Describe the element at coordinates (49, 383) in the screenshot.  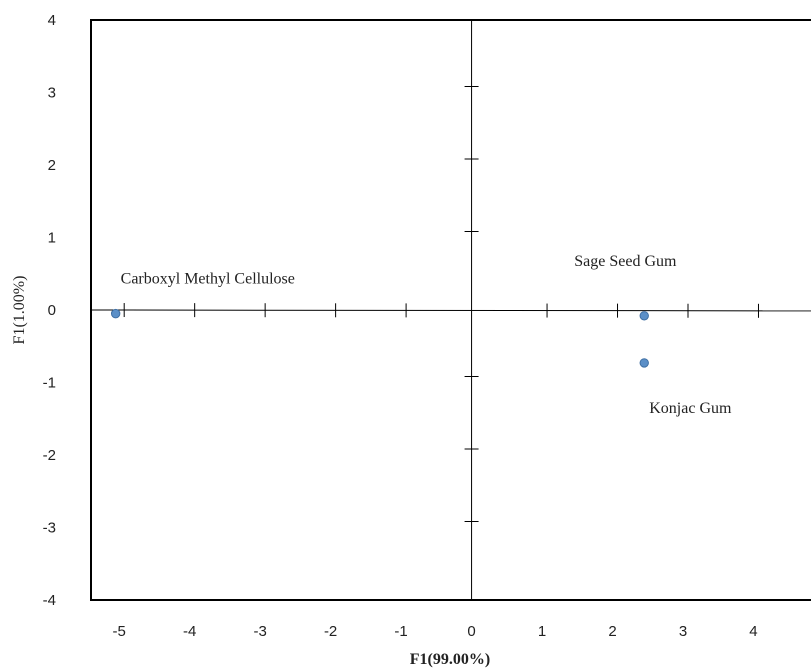
I see `y-tick-label: -1` at that location.